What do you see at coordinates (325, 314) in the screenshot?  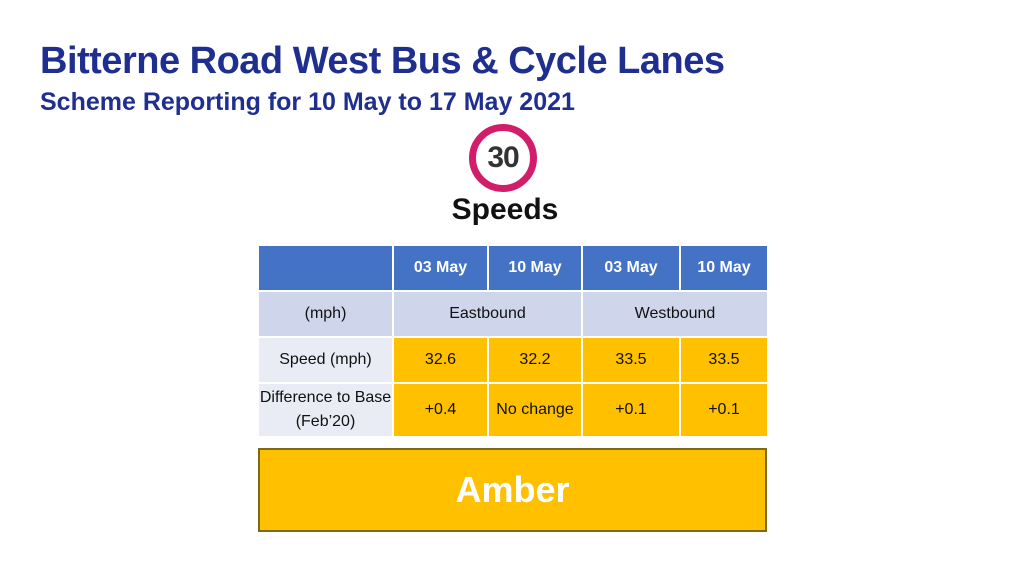 I see `unit-label: (mph)` at bounding box center [325, 314].